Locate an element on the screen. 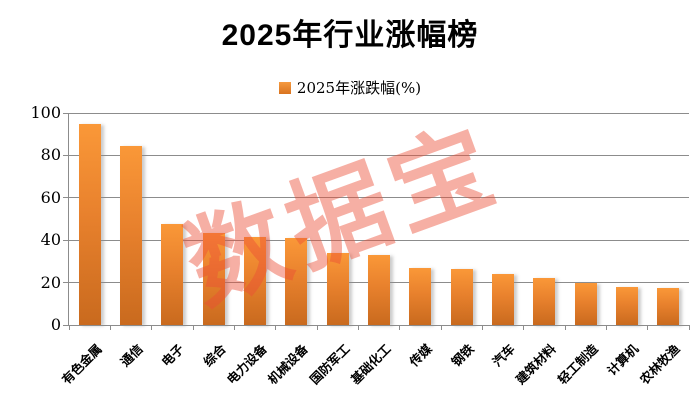 This screenshot has width=700, height=419. x-axis-label: 有色金属 is located at coordinates (82, 364).